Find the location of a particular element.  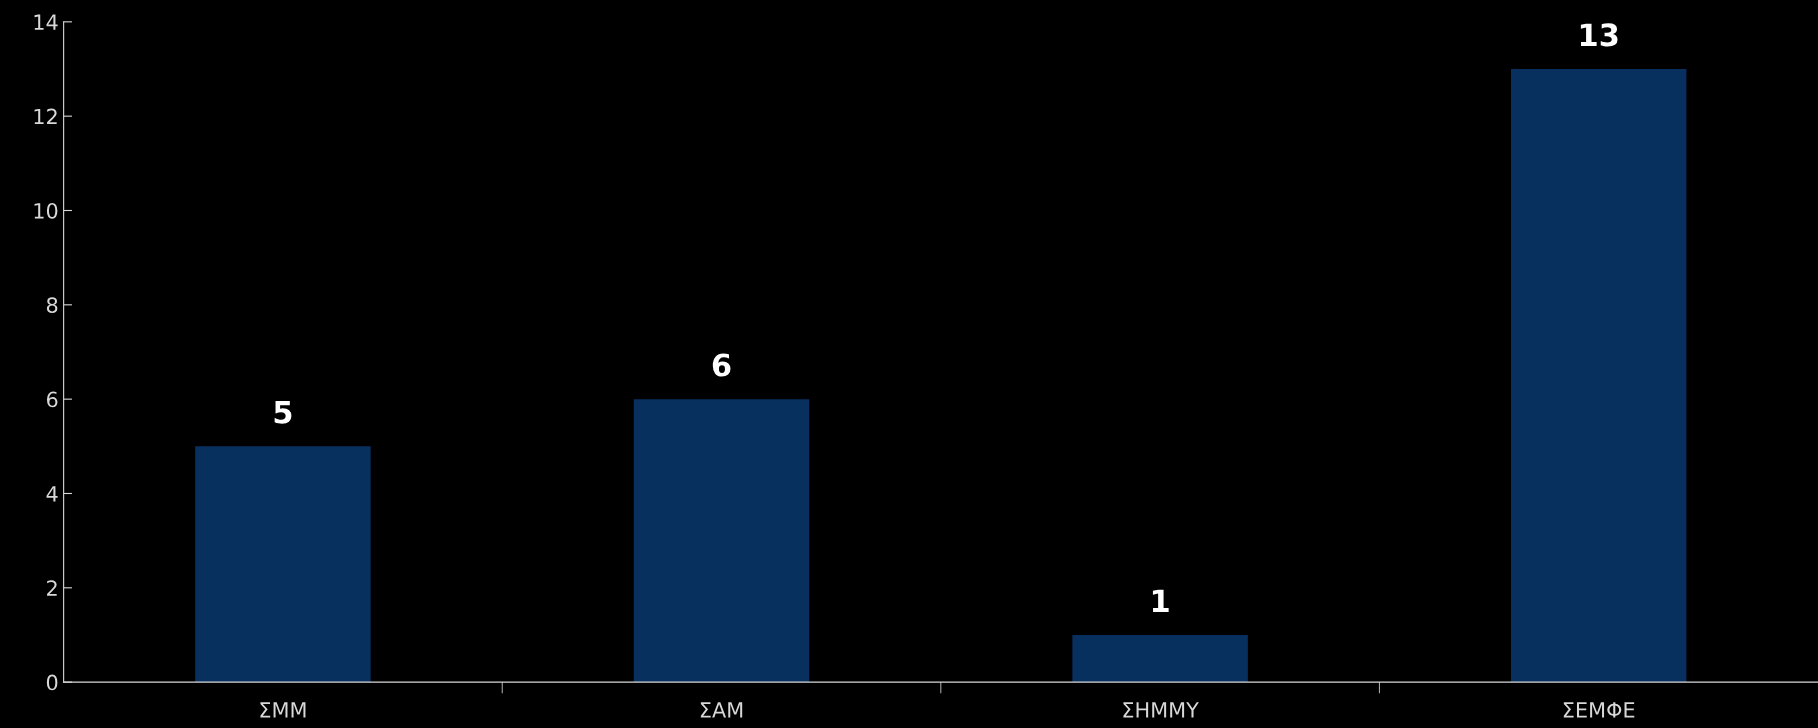

x-tick-label: ΣΜΜ is located at coordinates (283, 710).